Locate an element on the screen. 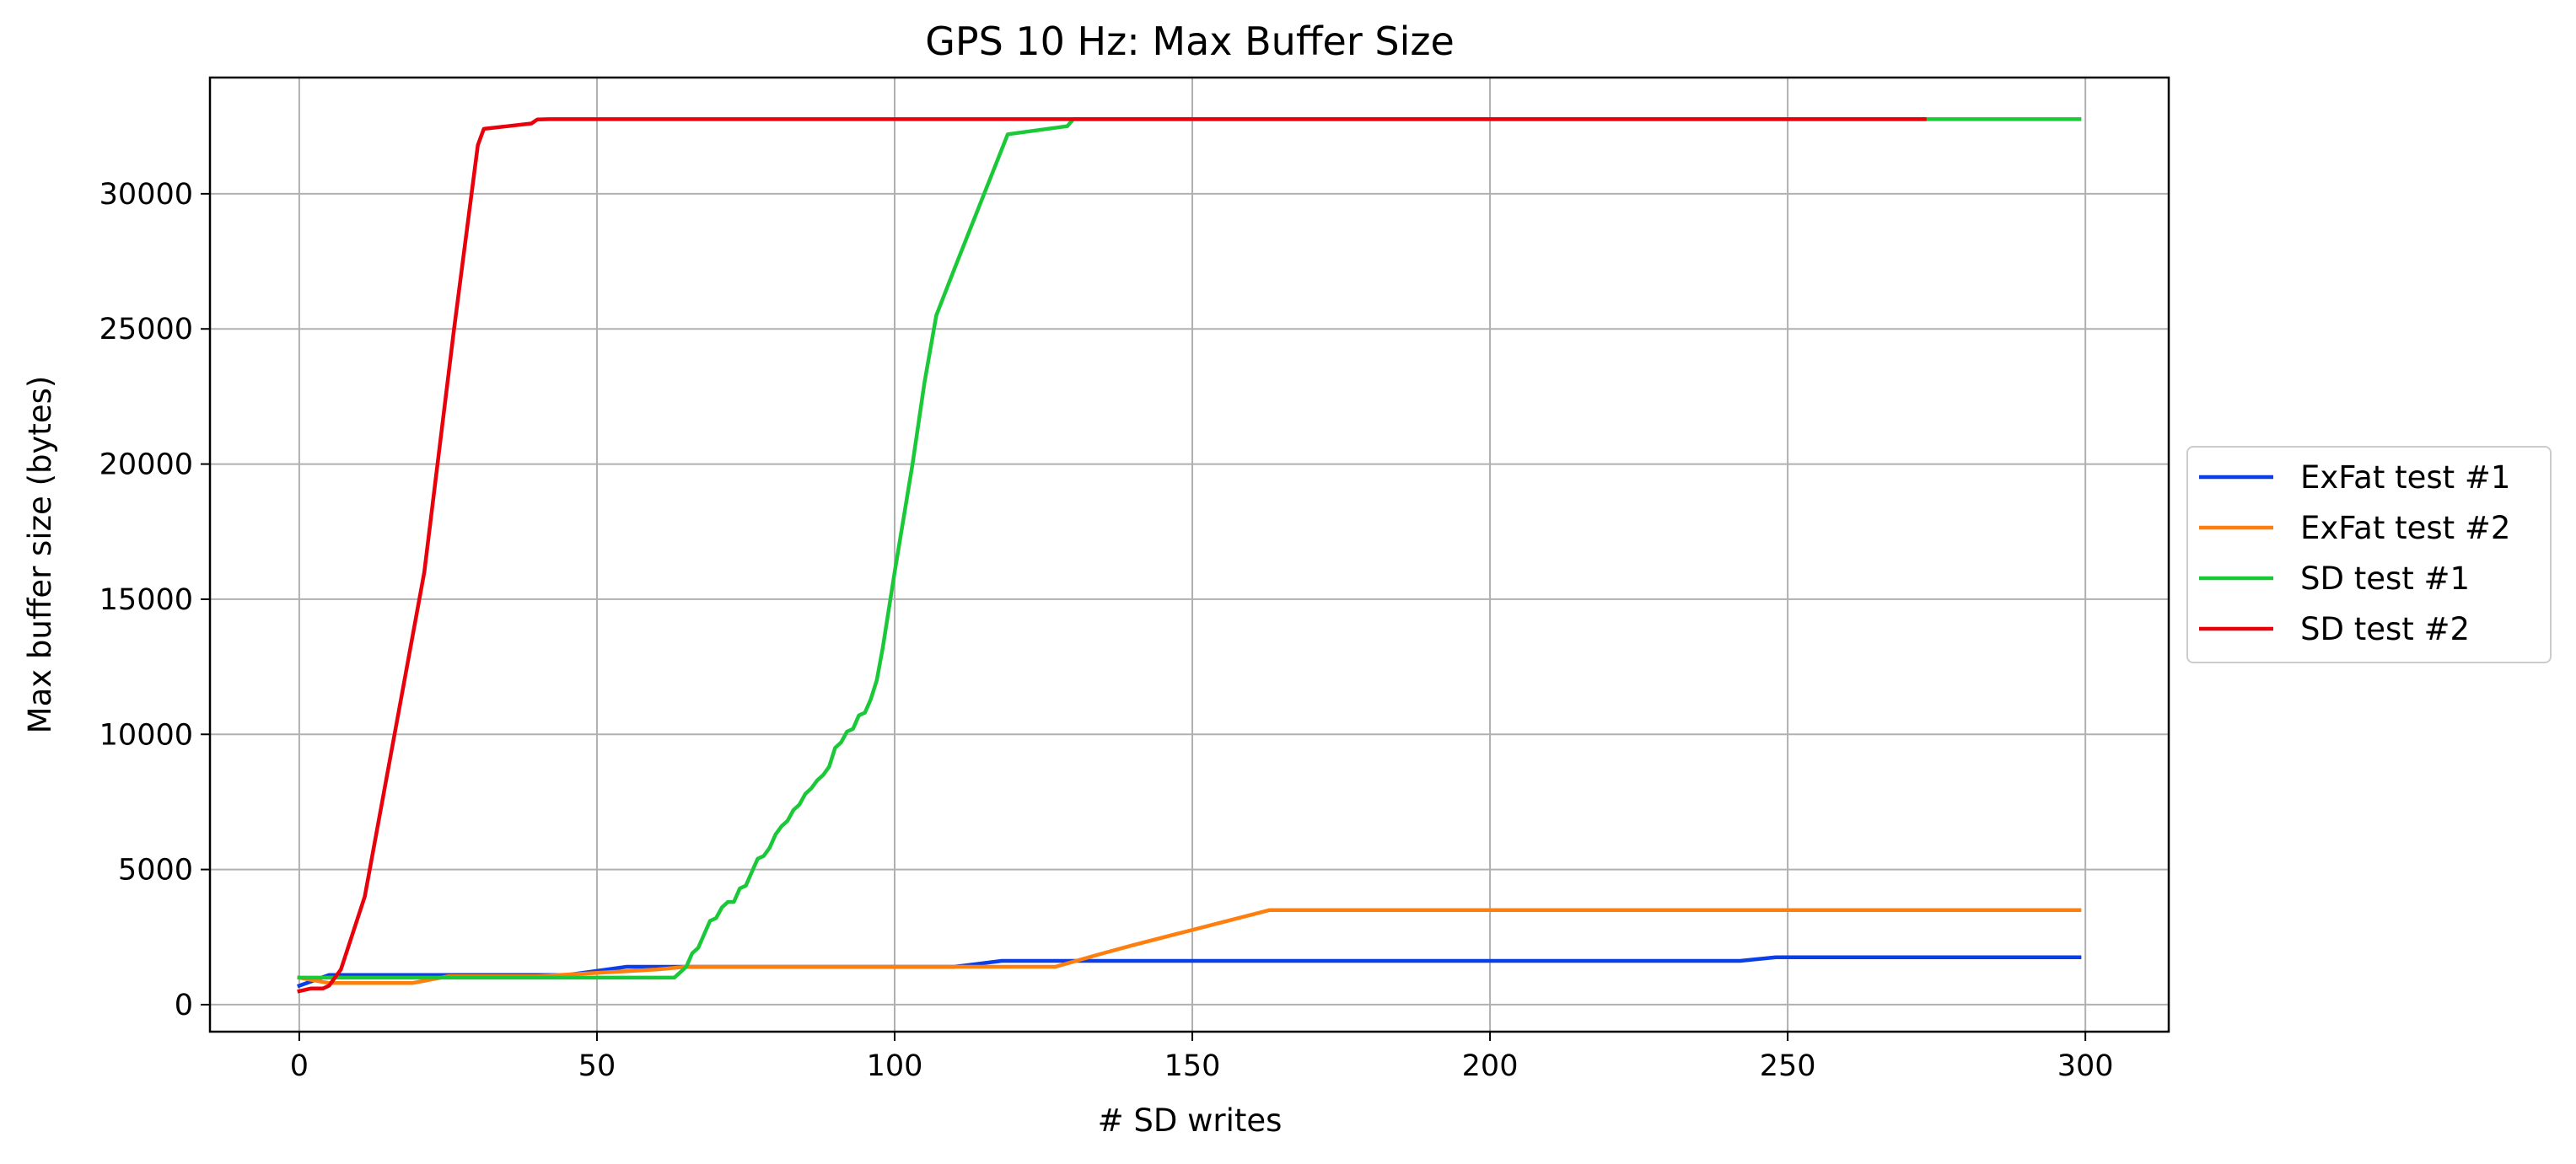  x-tick-label: 250 is located at coordinates (1788, 1066).